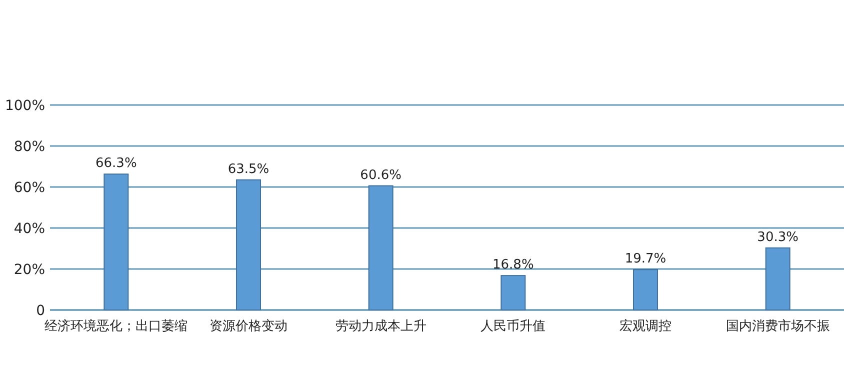 This screenshot has height=366, width=844. Describe the element at coordinates (24, 106) in the screenshot. I see `y-tick-label: 100%` at that location.